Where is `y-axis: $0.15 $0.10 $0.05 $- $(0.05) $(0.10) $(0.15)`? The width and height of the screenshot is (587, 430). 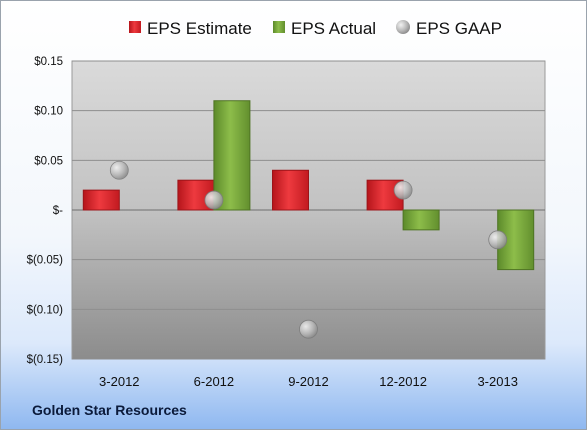
y-axis: $0.15 $0.10 $0.05 $- $(0.05) $(0.10) $(0.15) is located at coordinates (45, 211).